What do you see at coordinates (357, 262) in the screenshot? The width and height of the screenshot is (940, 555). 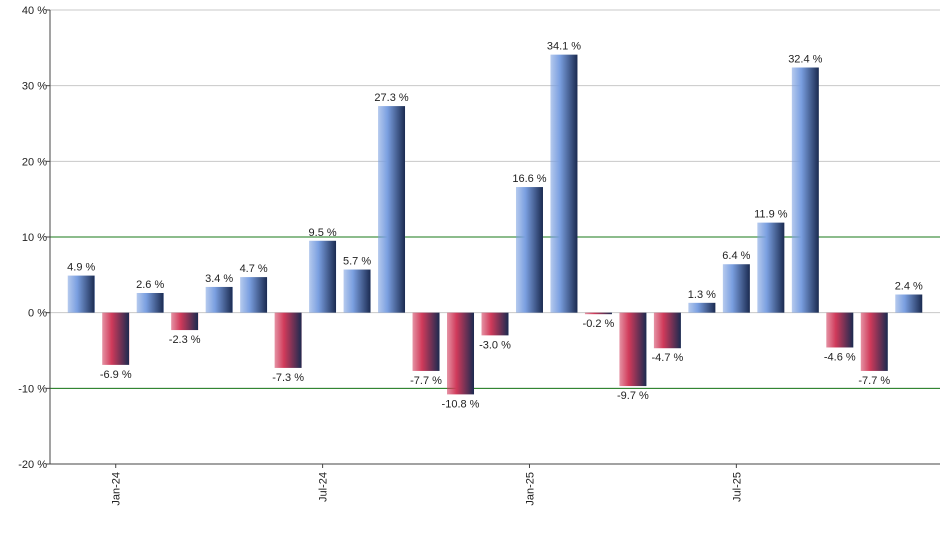 I see `value-label: 5.7 %` at bounding box center [357, 262].